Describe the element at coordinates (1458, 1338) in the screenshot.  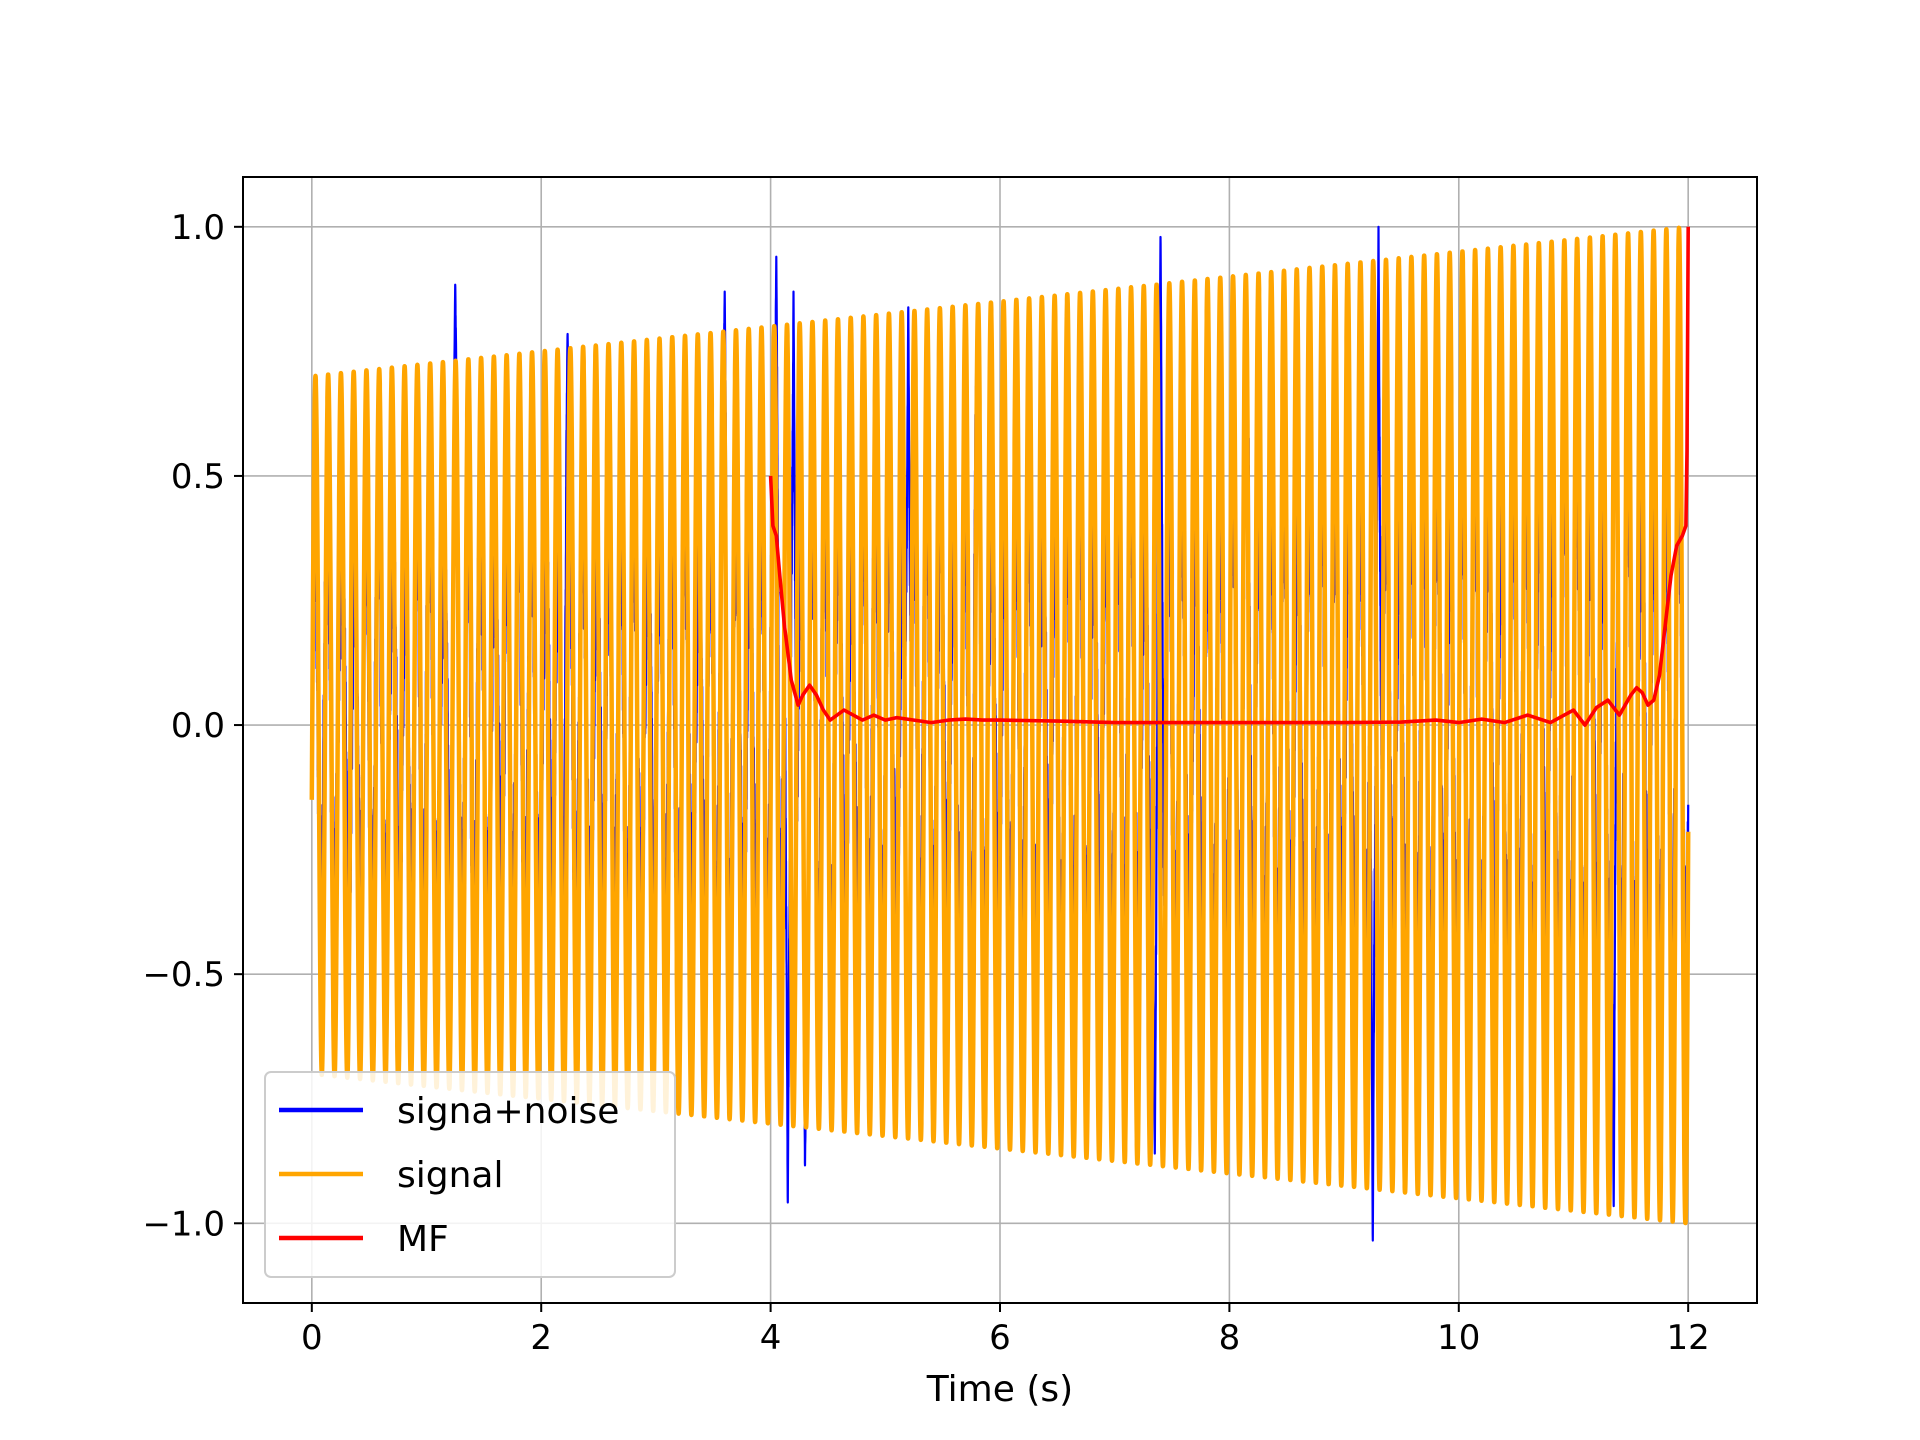
I see `x-tick-label: 10` at that location.